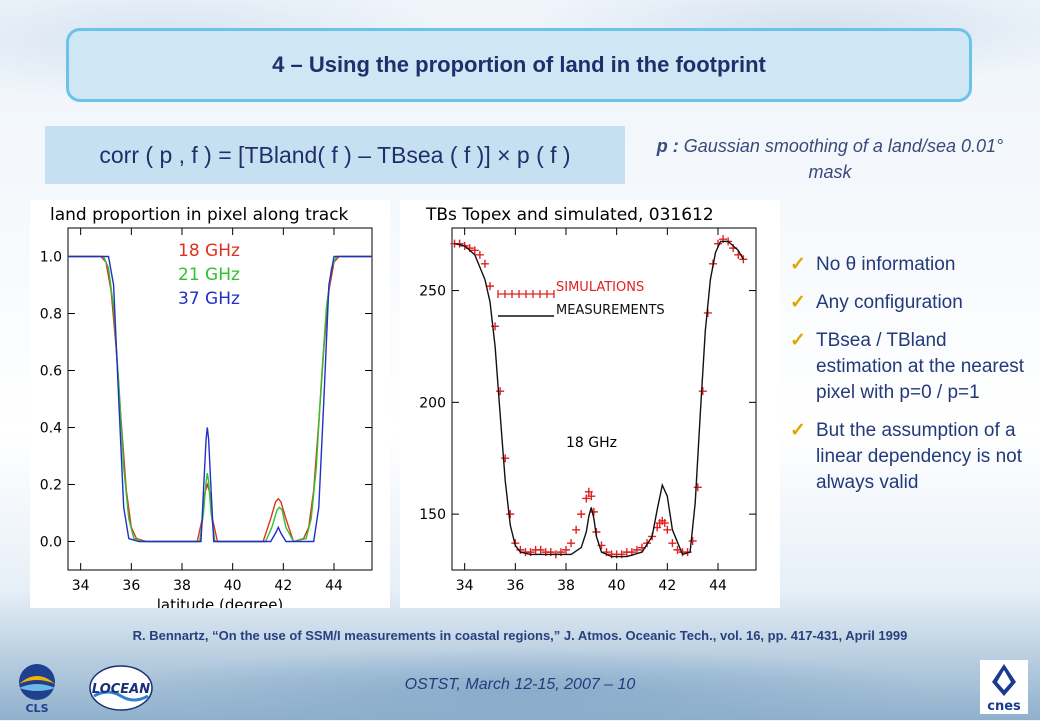 This screenshot has width=1040, height=721. I want to click on locean-logo: LOCEAN, so click(121, 688).